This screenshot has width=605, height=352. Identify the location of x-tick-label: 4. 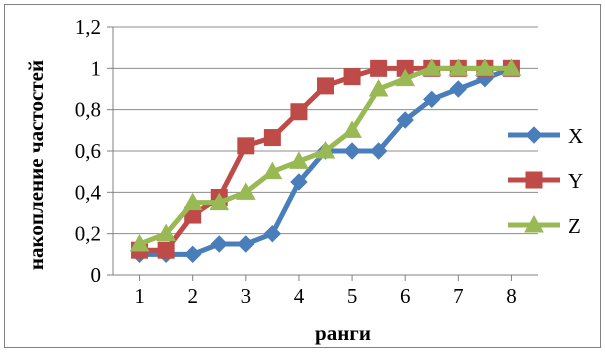
(299, 296).